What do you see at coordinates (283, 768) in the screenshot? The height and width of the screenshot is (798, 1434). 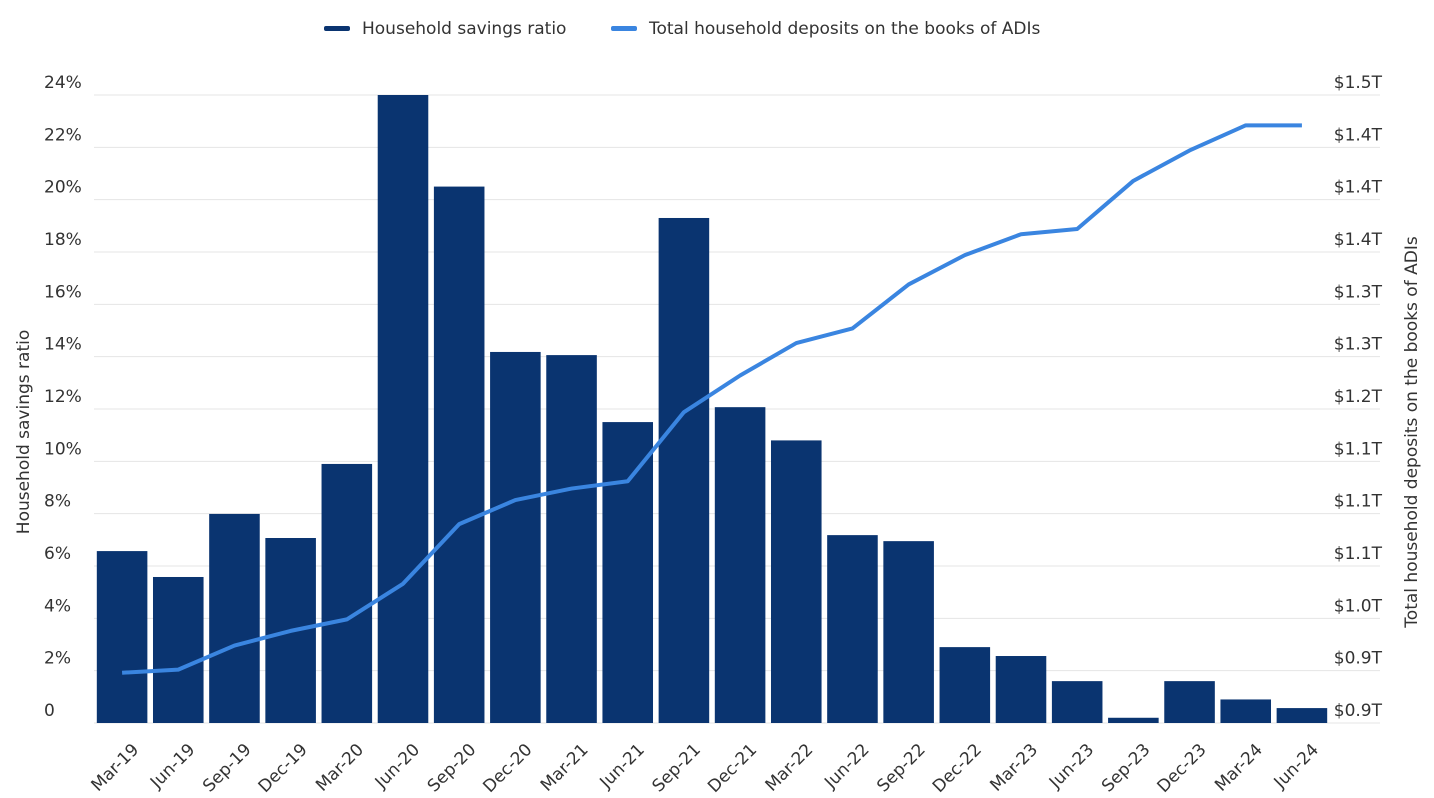 I see `x-tick-label: Dec-19` at bounding box center [283, 768].